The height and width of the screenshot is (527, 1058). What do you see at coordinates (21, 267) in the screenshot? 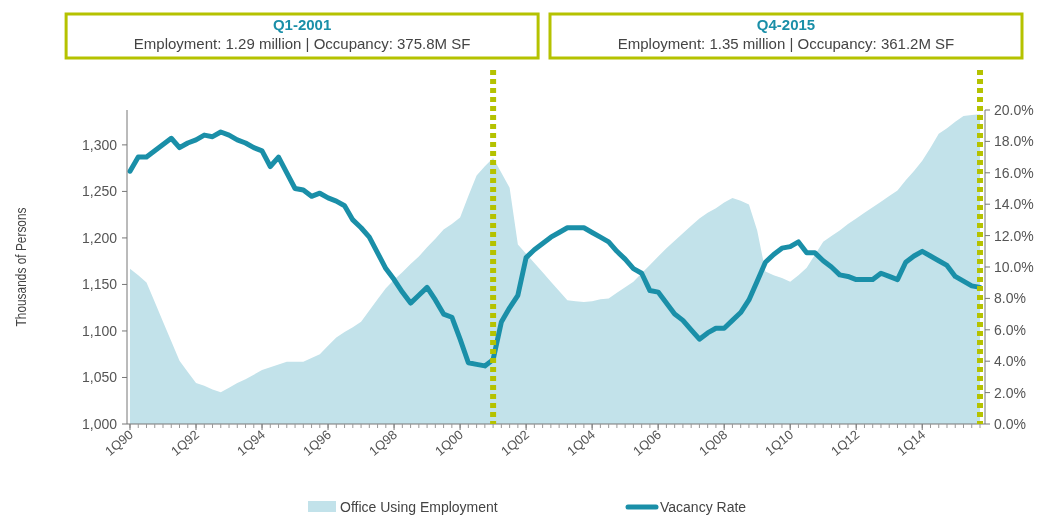
I see `y-axis-title: Thousands of Persons` at bounding box center [21, 267].